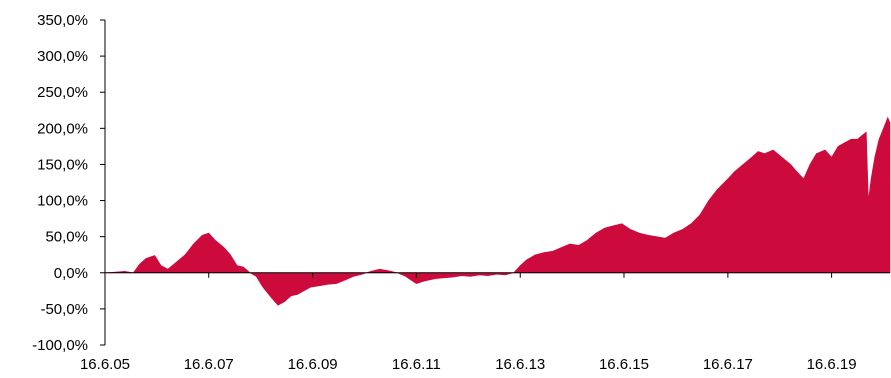 This screenshot has height=378, width=891. I want to click on y-tick-label: 150,0%, so click(62, 164).